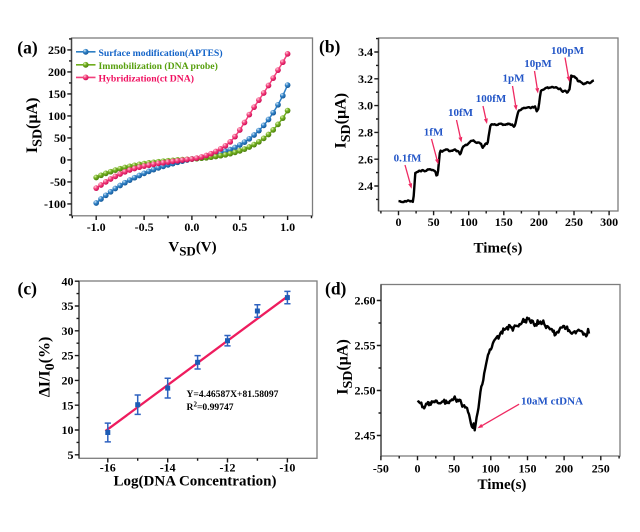  I want to click on svg-text: (c), so click(28, 288).